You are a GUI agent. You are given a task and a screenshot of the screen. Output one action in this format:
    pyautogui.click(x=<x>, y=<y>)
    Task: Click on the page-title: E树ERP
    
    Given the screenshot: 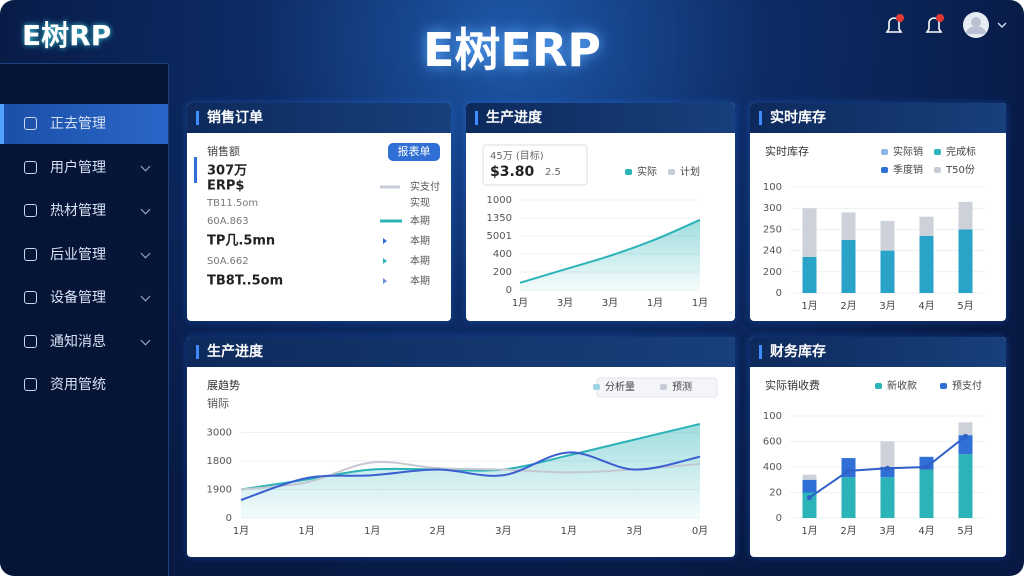 What is the action you would take?
    pyautogui.click(x=512, y=50)
    